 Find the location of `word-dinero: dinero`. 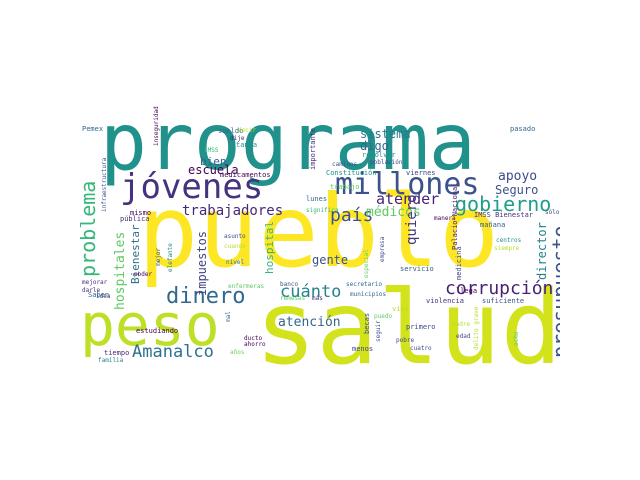

word-dinero: dinero is located at coordinates (206, 296).